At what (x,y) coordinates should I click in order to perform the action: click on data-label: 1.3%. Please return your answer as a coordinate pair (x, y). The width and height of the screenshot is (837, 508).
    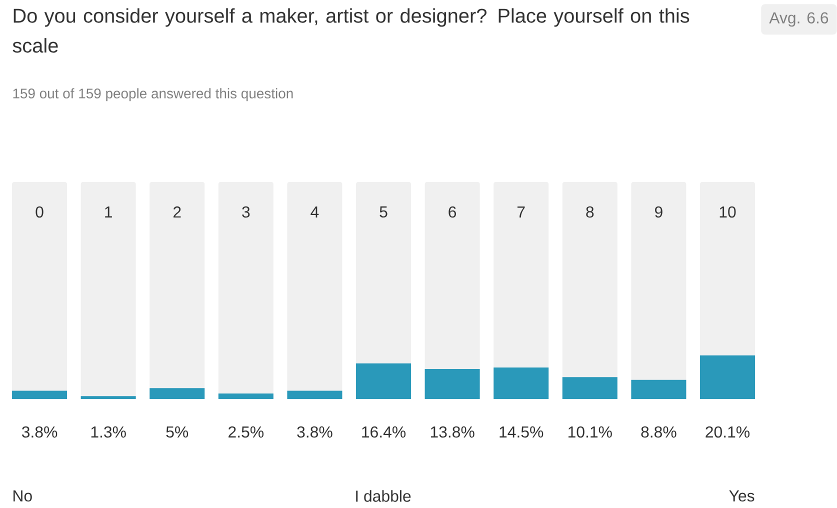
    Looking at the image, I should click on (108, 432).